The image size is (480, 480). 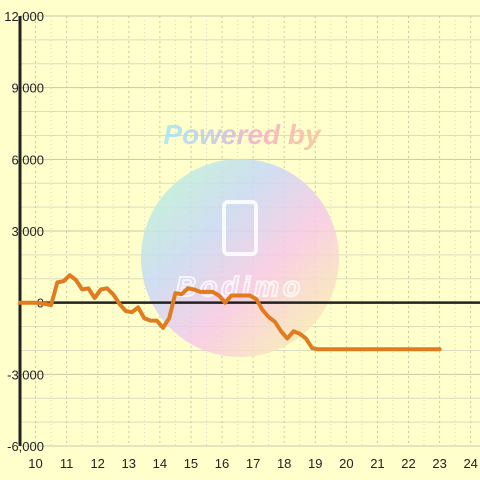 I want to click on series-line, so click(x=230, y=312).